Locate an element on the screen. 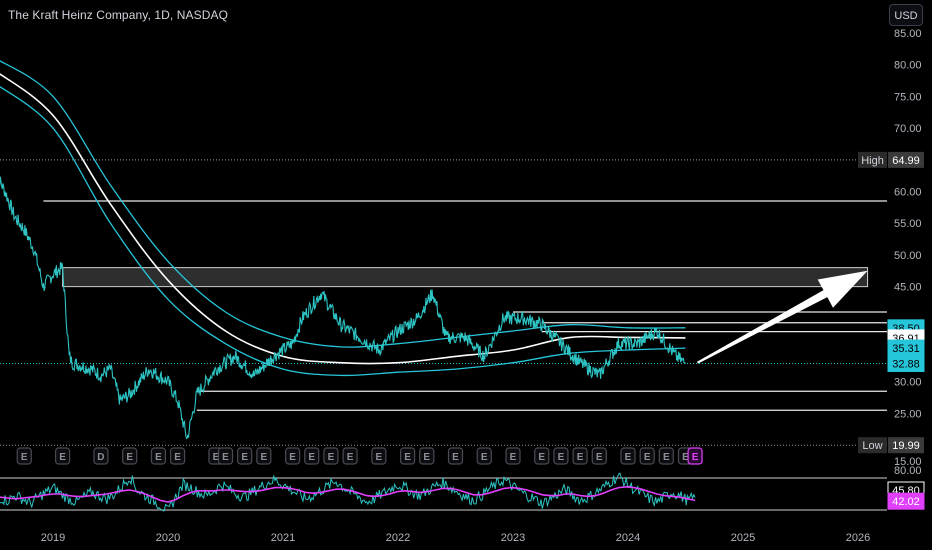  y-axis-tick-label: 30.00 is located at coordinates (908, 383).